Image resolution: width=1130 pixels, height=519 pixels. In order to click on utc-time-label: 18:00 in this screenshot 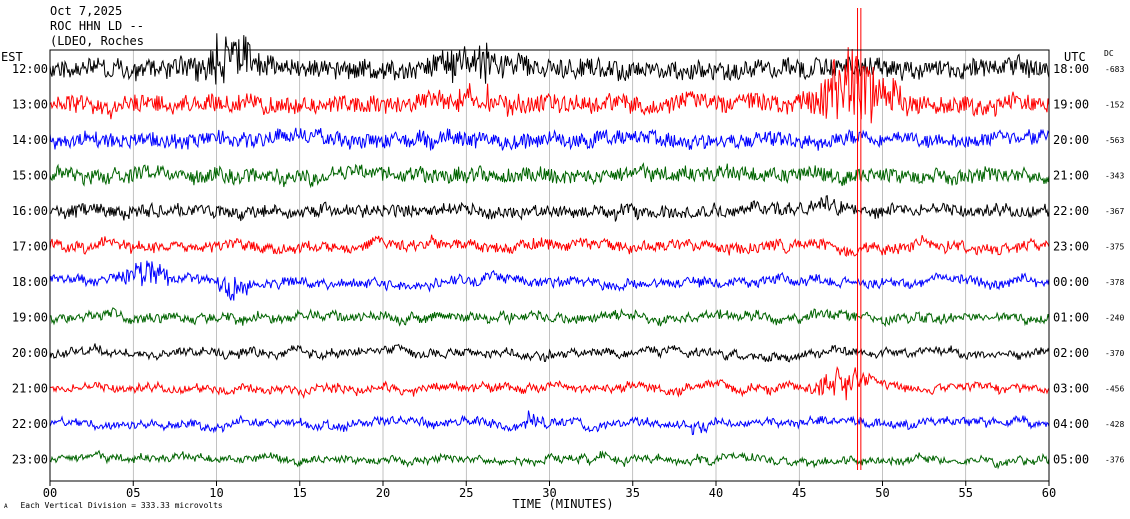, I will do `click(1071, 69)`.